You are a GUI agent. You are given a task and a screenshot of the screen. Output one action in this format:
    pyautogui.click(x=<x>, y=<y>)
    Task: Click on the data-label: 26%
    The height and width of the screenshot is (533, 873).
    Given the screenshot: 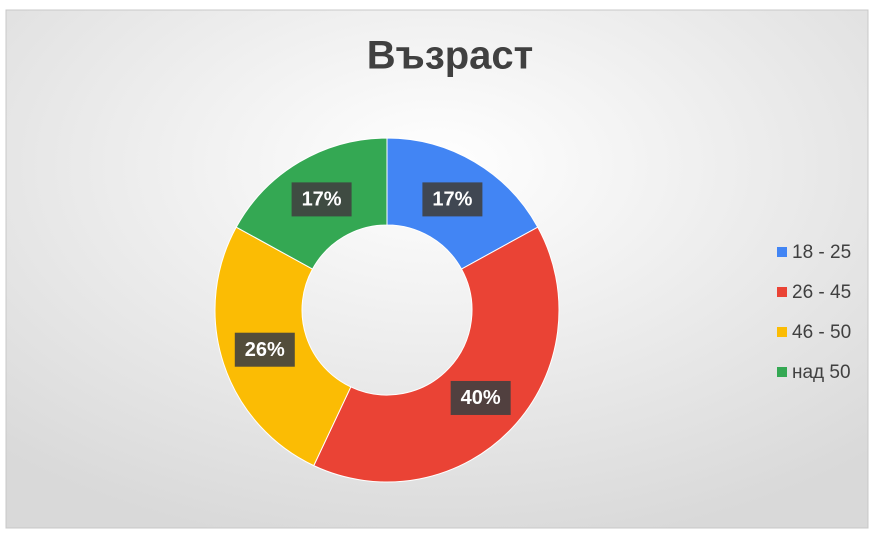 What is the action you would take?
    pyautogui.click(x=265, y=350)
    